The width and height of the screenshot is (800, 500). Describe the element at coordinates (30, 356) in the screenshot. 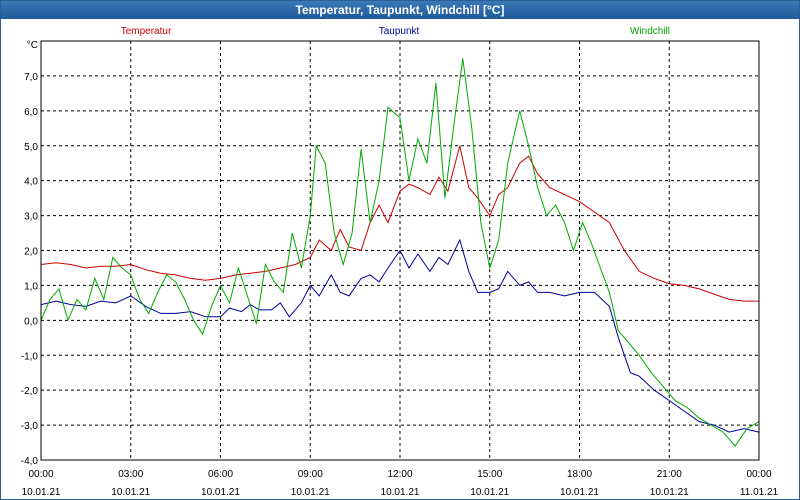

I see `y-tick-label: -1,0` at that location.